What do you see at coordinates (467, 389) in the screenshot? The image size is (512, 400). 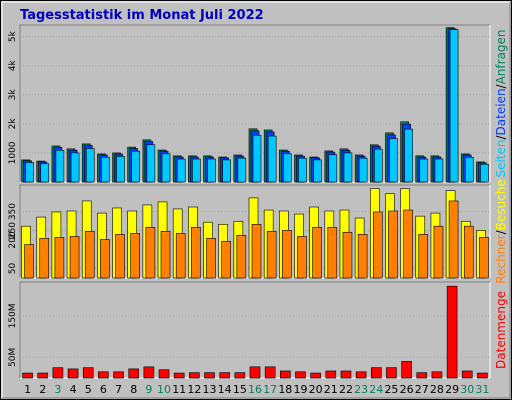 I see `x-tick-label: 30` at bounding box center [467, 389].